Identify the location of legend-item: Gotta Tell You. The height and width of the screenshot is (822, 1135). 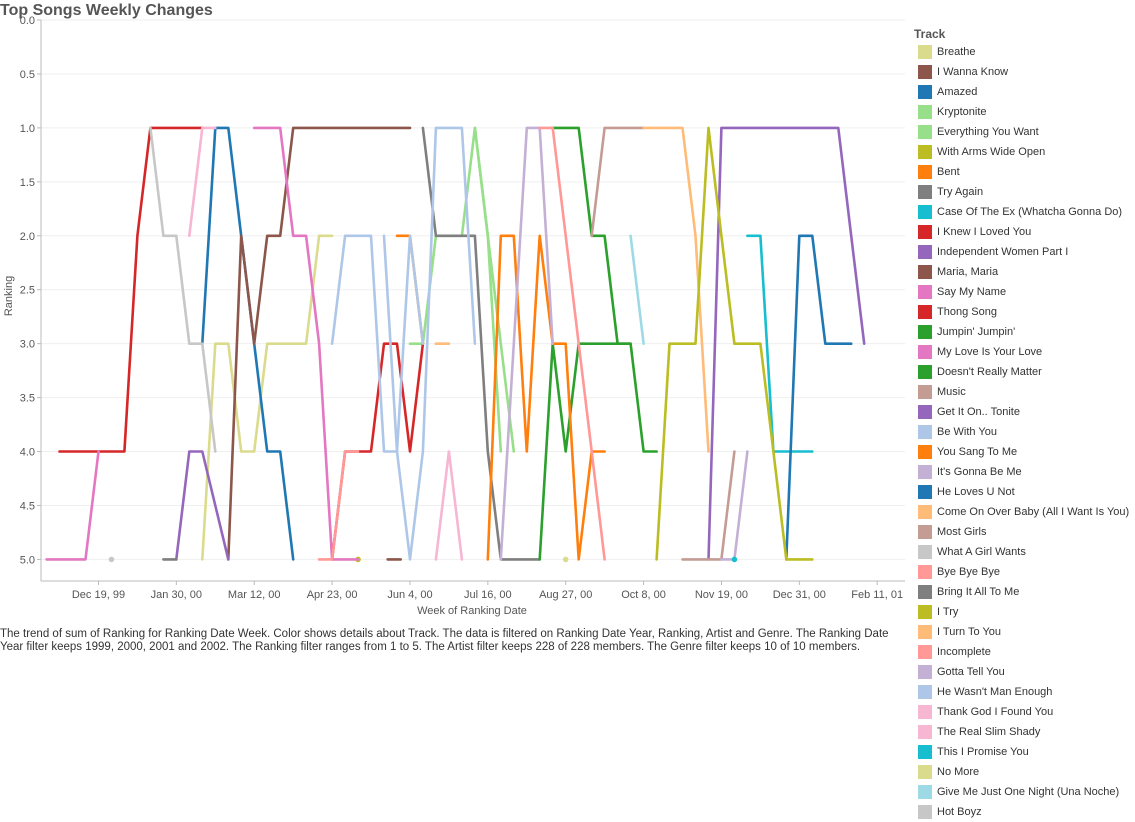
(1024, 672).